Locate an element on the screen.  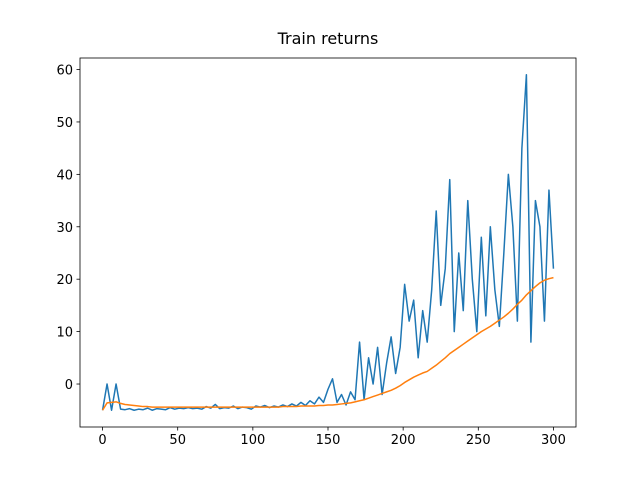
y-tick-label: 50 is located at coordinates (64, 123).